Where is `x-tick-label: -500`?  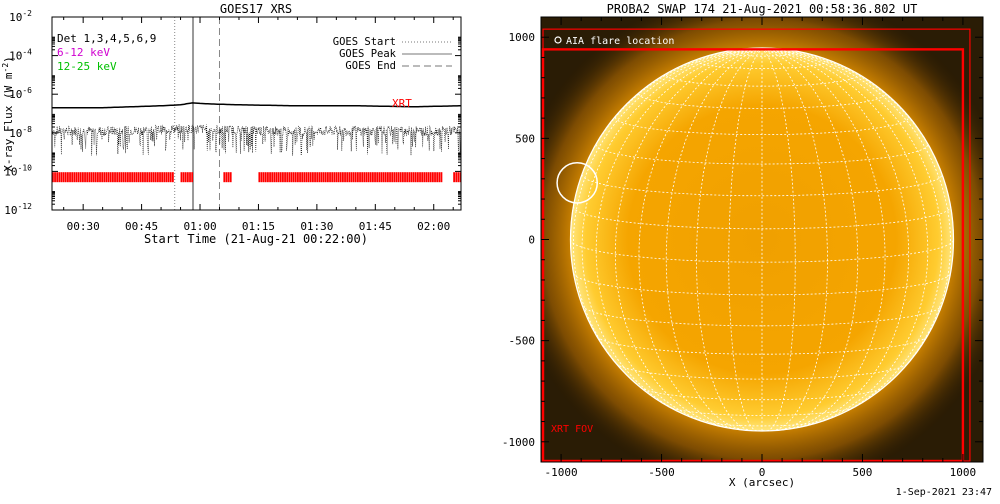
x-tick-label: -500 is located at coordinates (661, 472).